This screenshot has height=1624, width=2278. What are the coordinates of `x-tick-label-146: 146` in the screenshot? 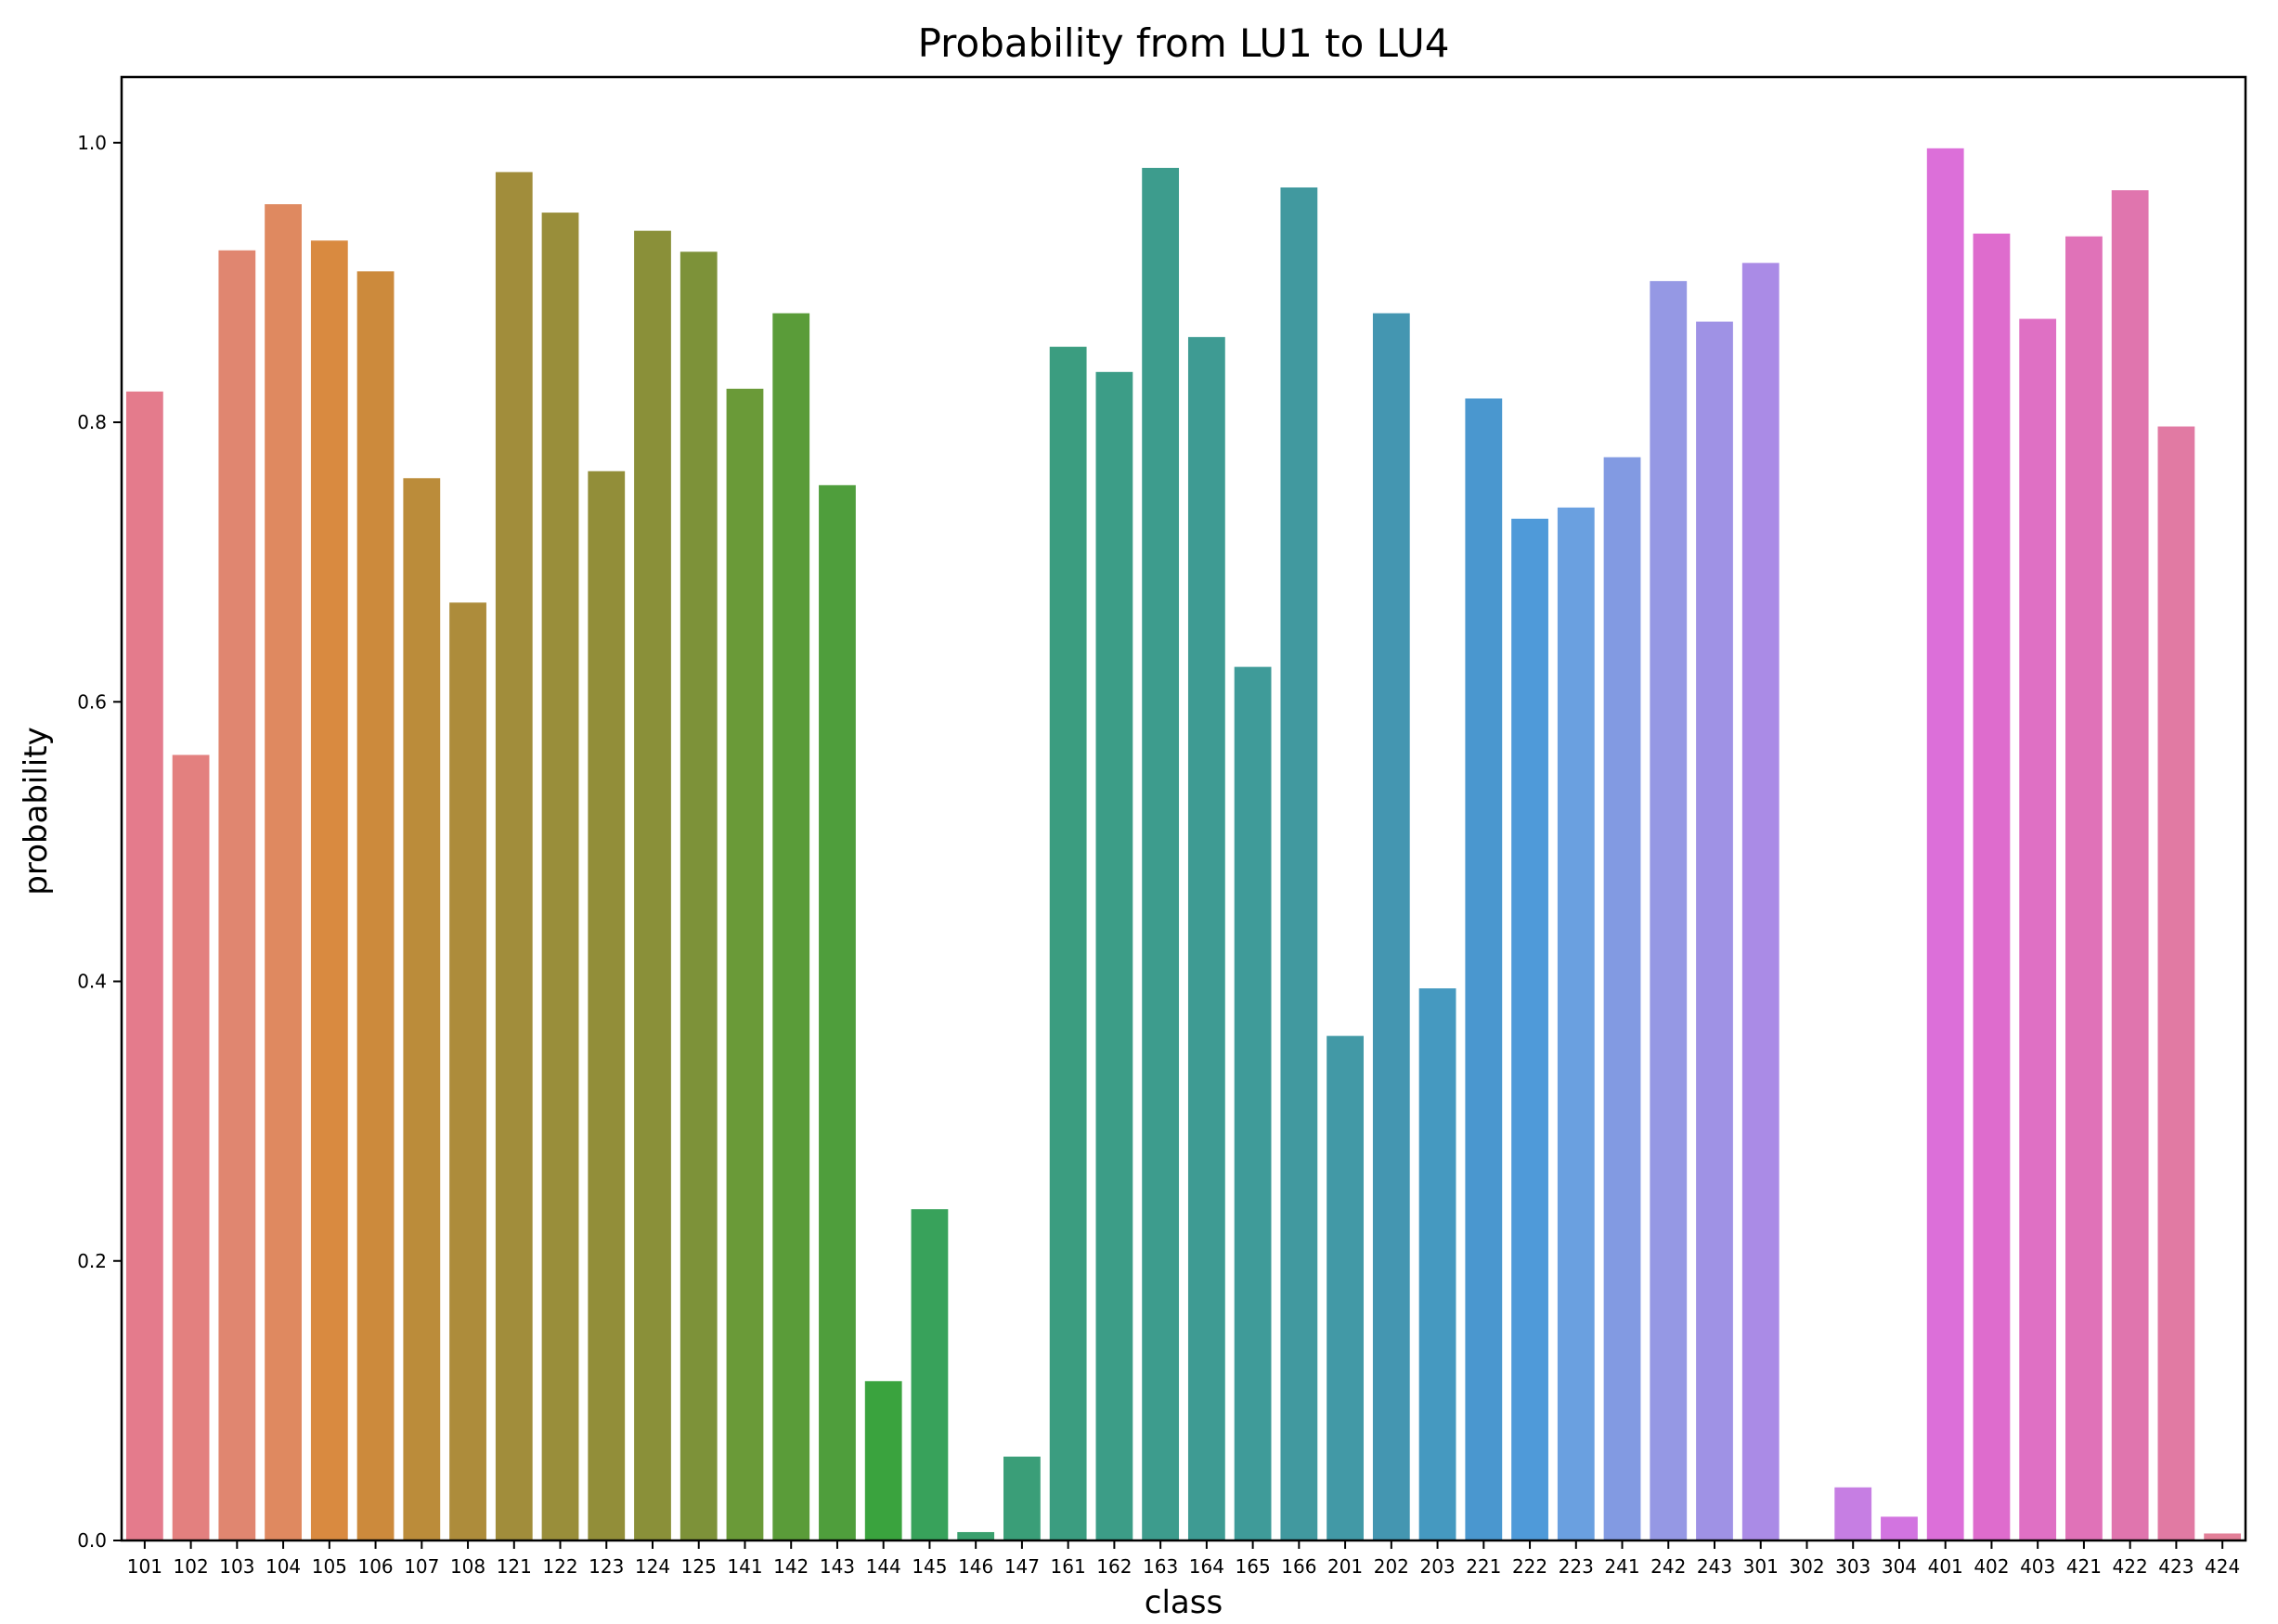 It's located at (975, 1567).